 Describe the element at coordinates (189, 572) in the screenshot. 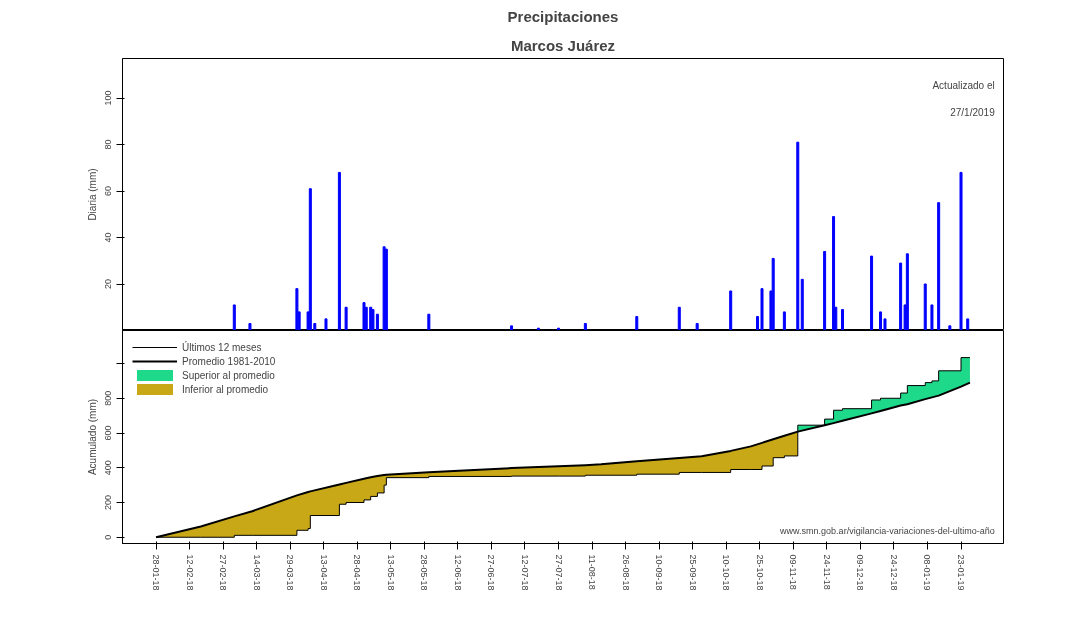

I see `x-tick-label: 12-02-18` at that location.